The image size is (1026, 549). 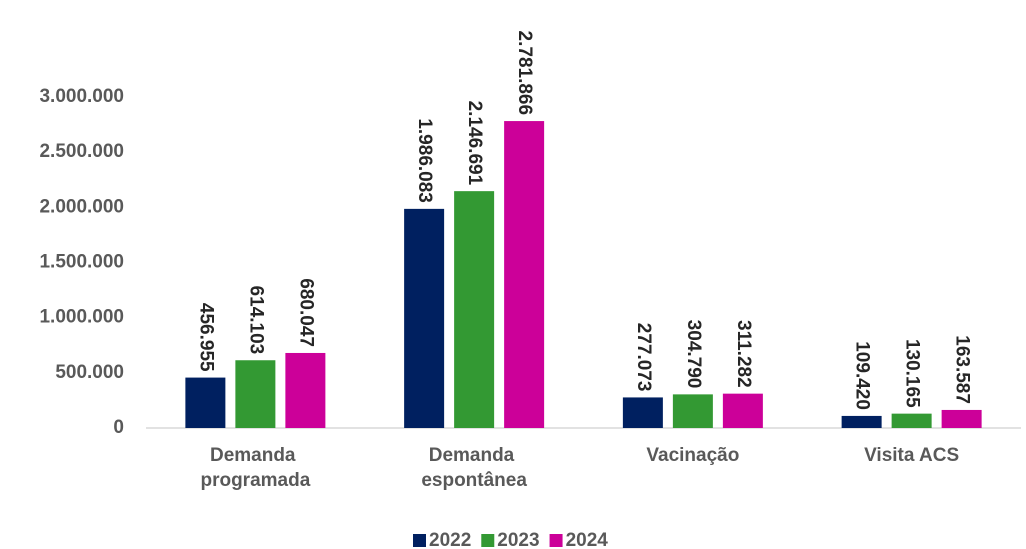 I want to click on value-label: 1.986.083, so click(x=424, y=160).